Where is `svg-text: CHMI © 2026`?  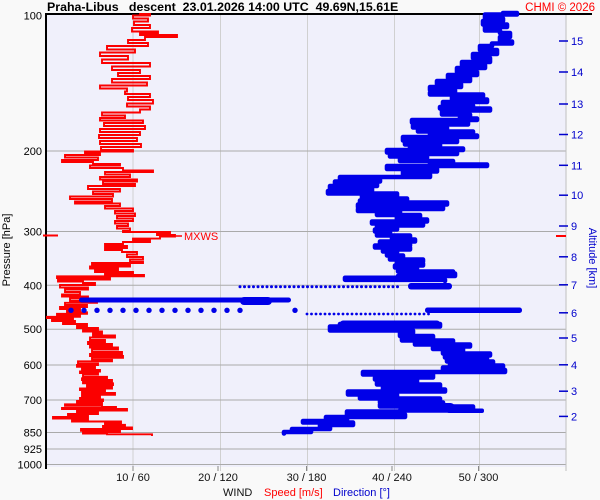
svg-text: CHMI © 2026 is located at coordinates (560, 8).